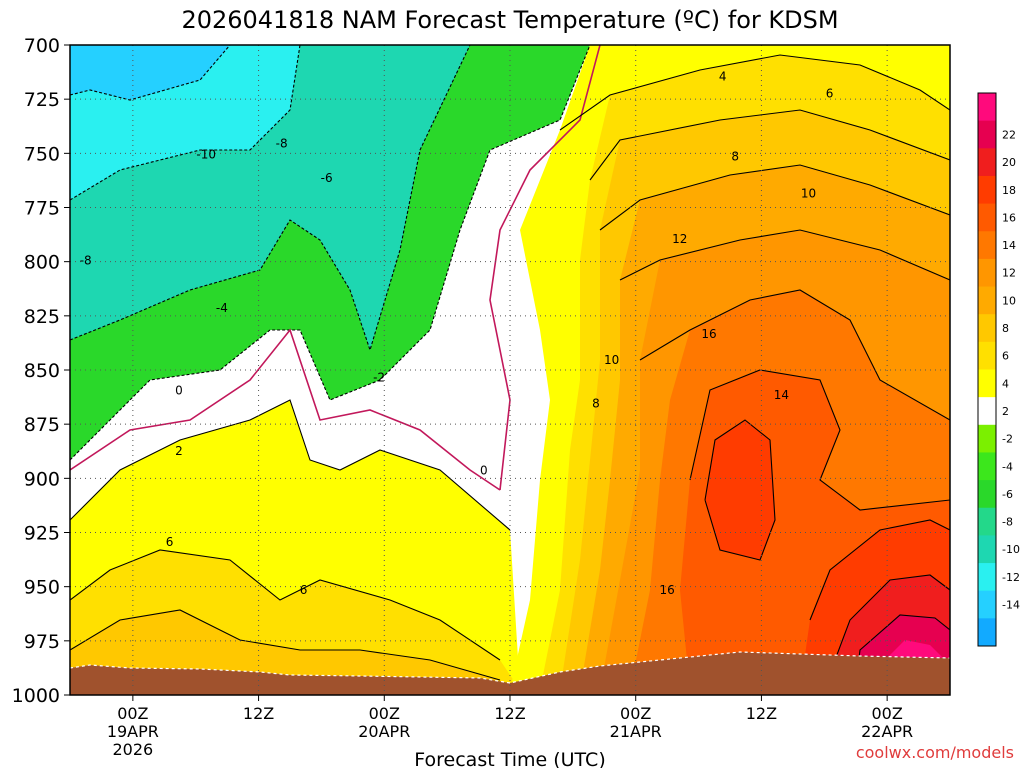 The image size is (1024, 768). Describe the element at coordinates (679, 239) in the screenshot. I see `contour-label: 12` at that location.